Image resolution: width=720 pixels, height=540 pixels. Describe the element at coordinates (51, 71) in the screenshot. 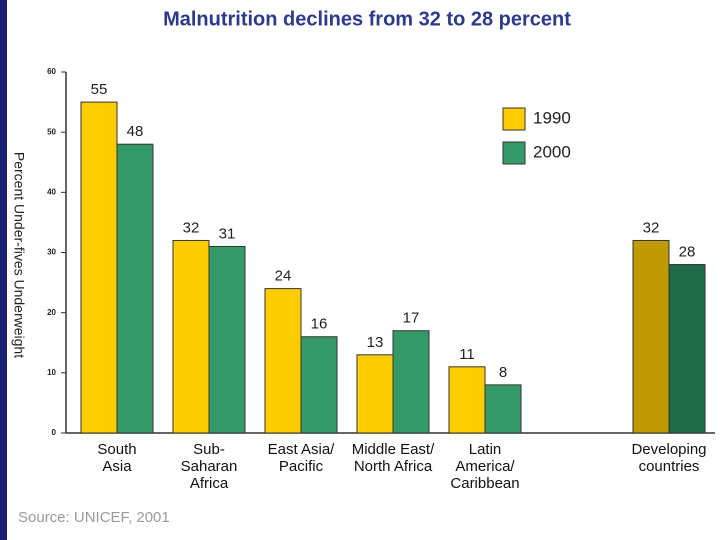

I see `y-tick-label: 60` at that location.